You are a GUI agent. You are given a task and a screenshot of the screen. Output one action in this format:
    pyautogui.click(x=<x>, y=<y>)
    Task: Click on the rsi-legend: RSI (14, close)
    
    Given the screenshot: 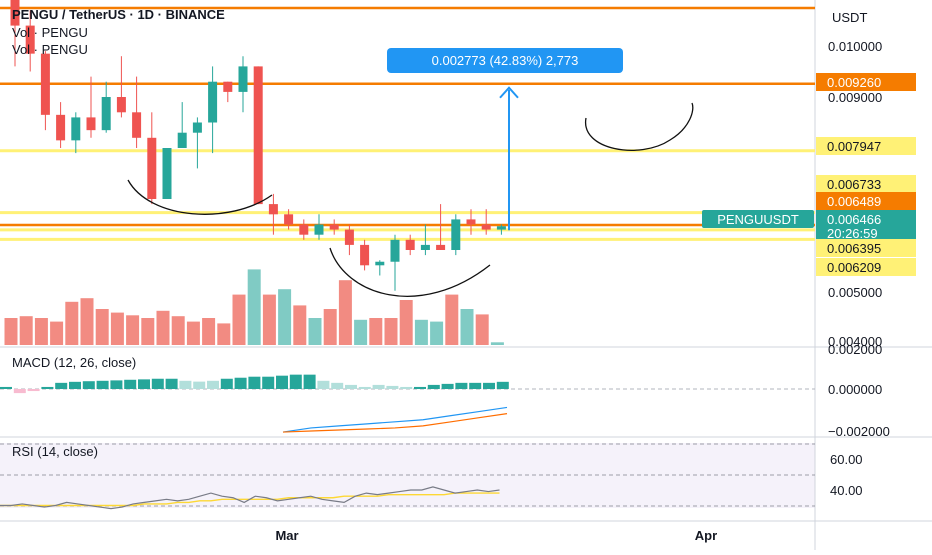 What is the action you would take?
    pyautogui.click(x=55, y=451)
    